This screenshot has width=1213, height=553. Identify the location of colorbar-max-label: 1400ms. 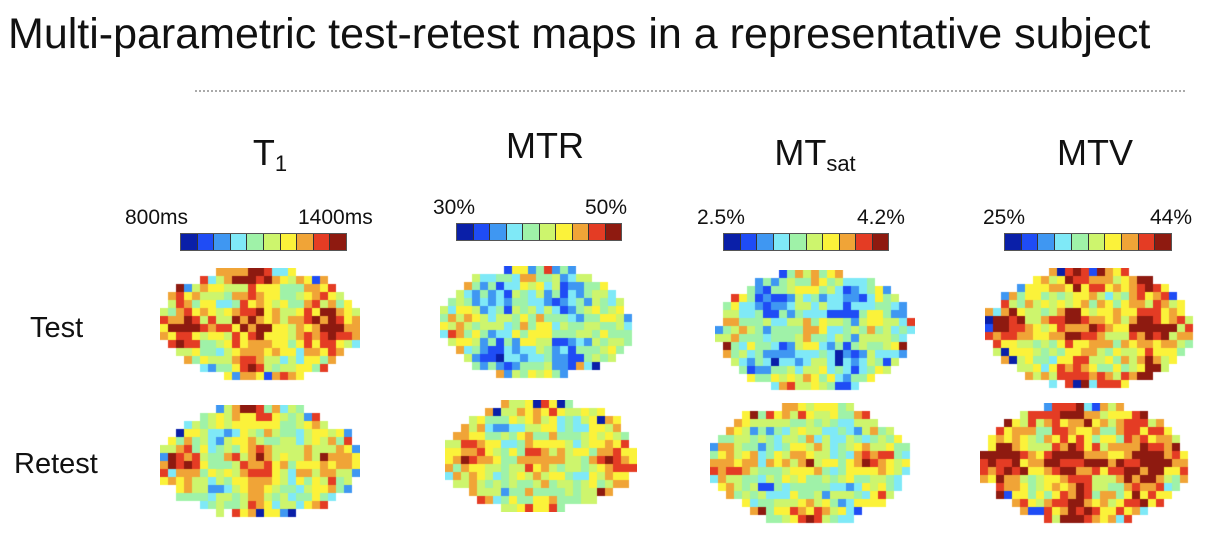
(335, 217).